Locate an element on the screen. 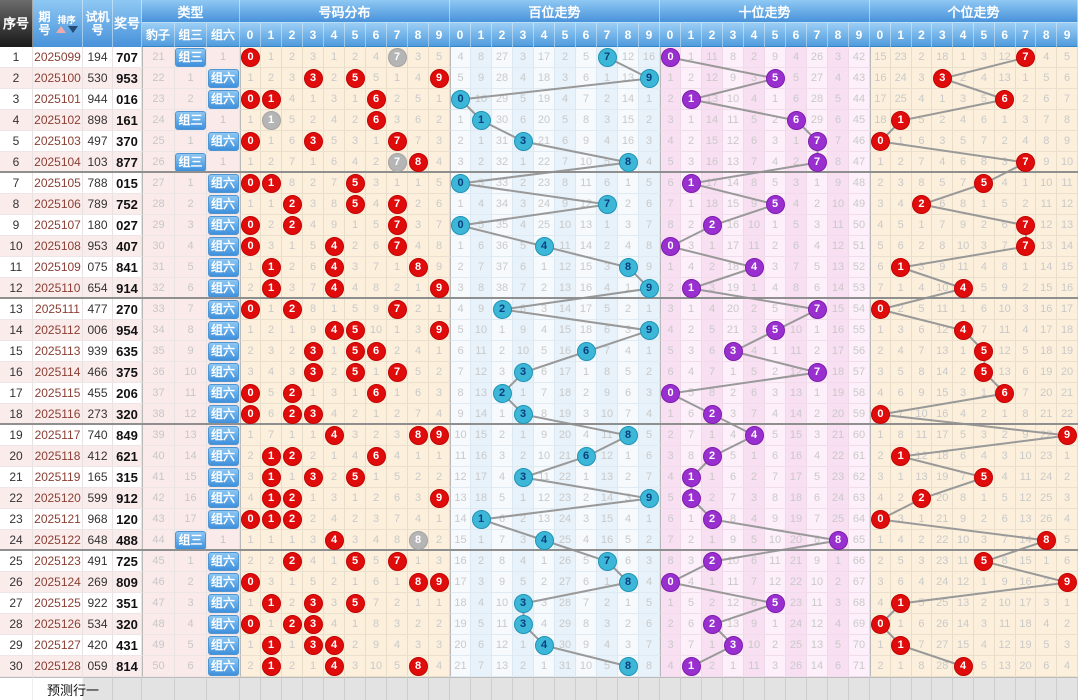 The image size is (1078, 700). bai-cell: 9 is located at coordinates (481, 309).